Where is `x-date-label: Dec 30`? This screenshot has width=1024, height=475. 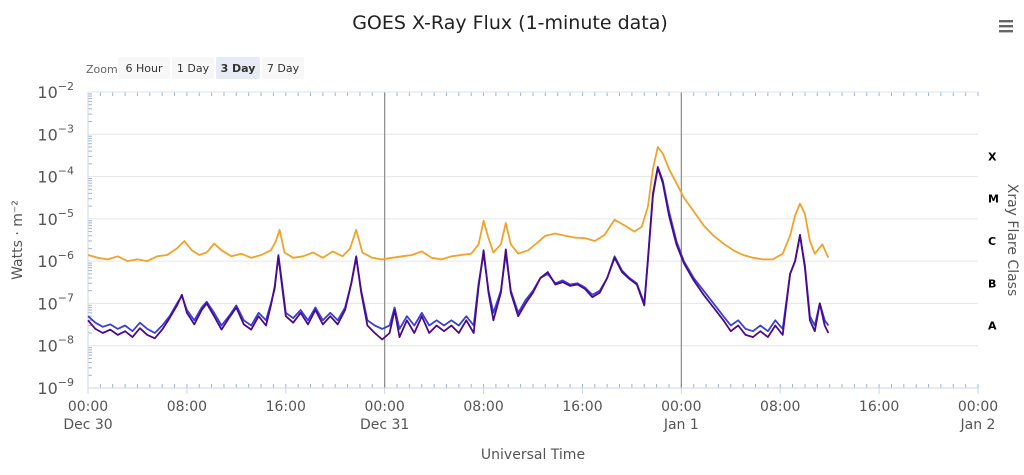
x-date-label: Dec 30 is located at coordinates (87, 425).